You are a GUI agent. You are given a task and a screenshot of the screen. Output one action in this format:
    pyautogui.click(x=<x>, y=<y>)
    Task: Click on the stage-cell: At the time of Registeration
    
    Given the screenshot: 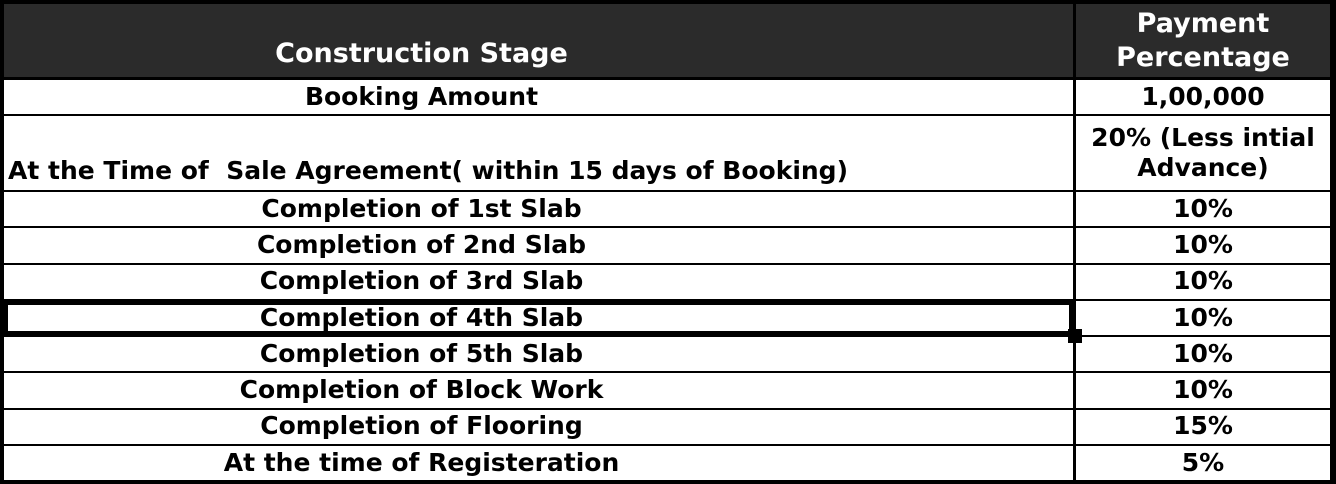 What is the action you would take?
    pyautogui.click(x=540, y=462)
    